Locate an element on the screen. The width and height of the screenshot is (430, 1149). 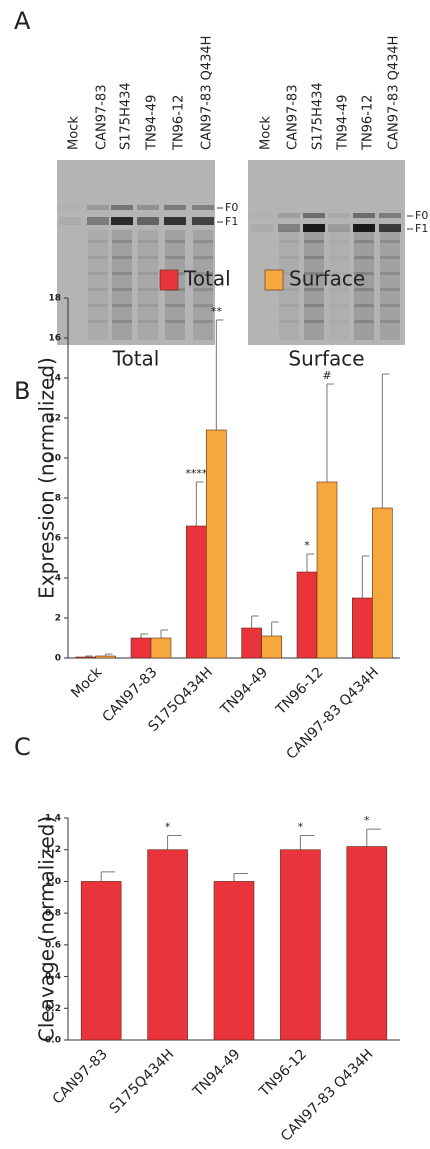
lane-label: TN96-12 is located at coordinates (368, 123).